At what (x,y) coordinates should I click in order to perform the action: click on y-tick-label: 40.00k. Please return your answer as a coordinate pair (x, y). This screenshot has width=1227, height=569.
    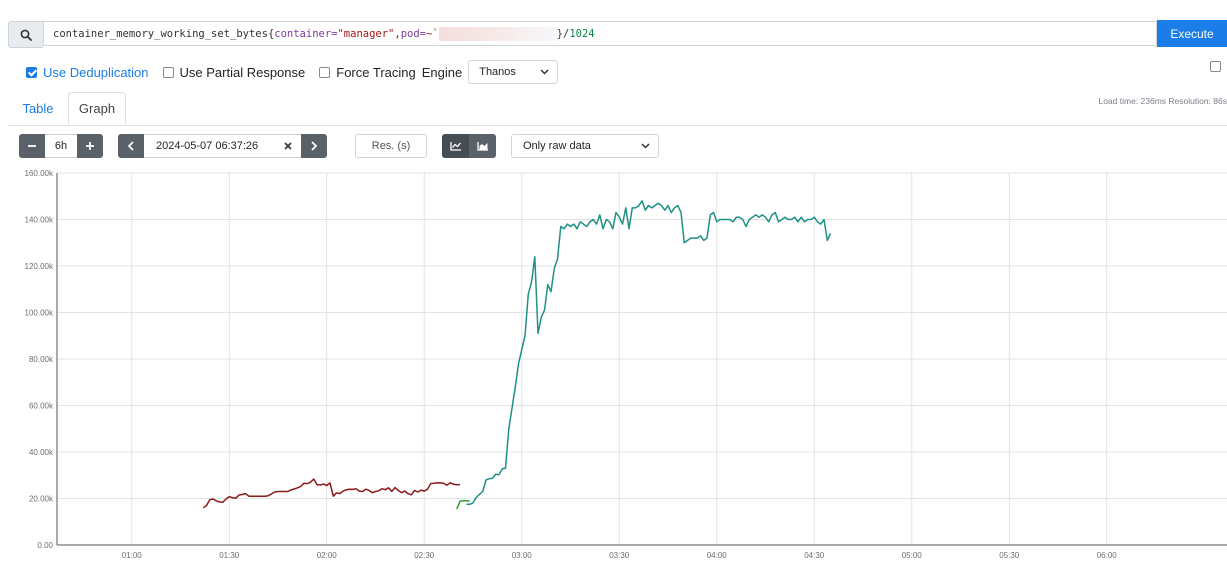
    Looking at the image, I should click on (41, 452).